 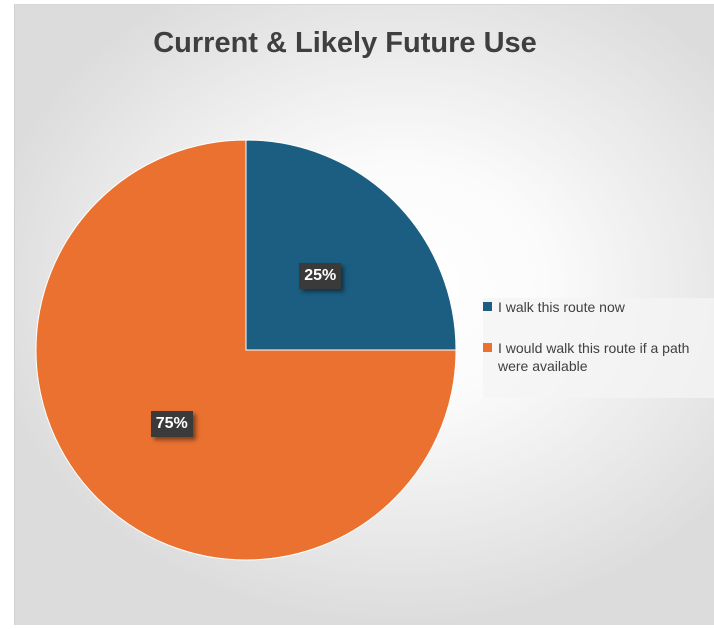 I want to click on legend-item-walk-now: I walk this route now, so click(x=598, y=307).